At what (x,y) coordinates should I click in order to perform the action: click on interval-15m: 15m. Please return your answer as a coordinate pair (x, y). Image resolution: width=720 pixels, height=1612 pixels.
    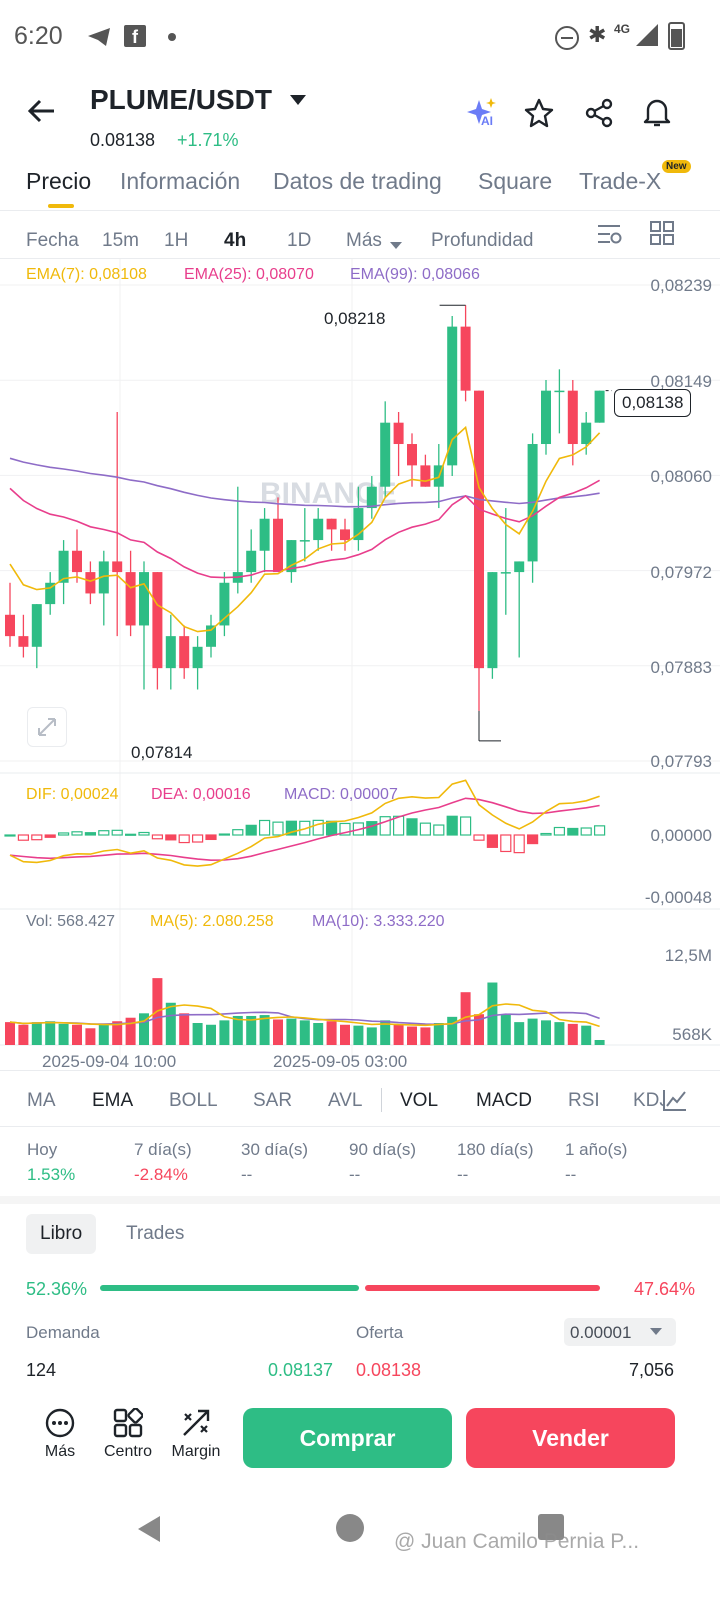
    Looking at the image, I should click on (120, 240).